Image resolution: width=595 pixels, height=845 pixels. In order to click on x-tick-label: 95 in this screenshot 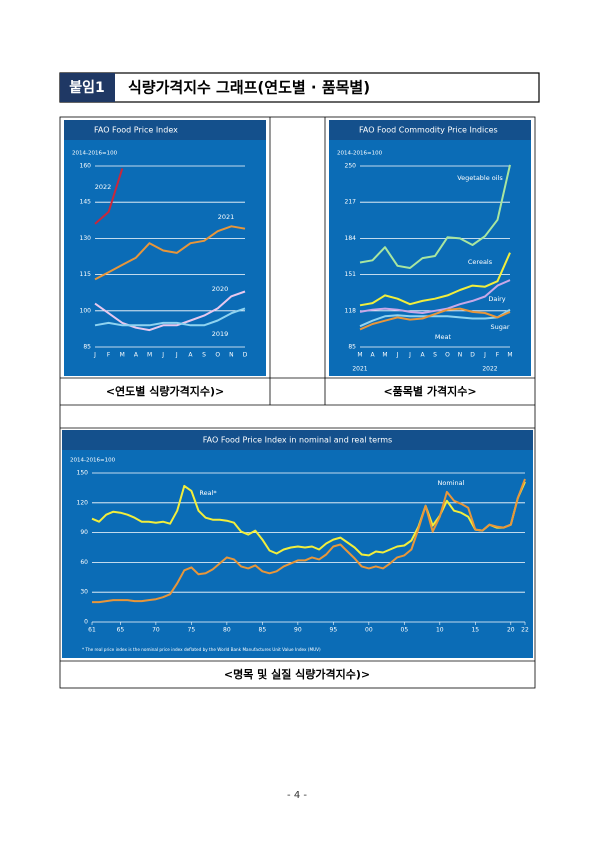, I will do `click(334, 630)`.